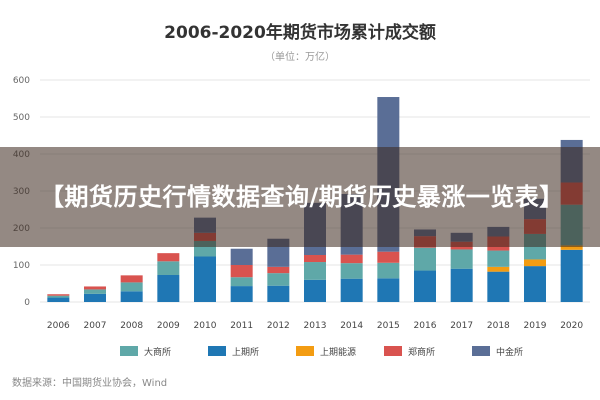  I want to click on legend-label: 中金所, so click(509, 352).